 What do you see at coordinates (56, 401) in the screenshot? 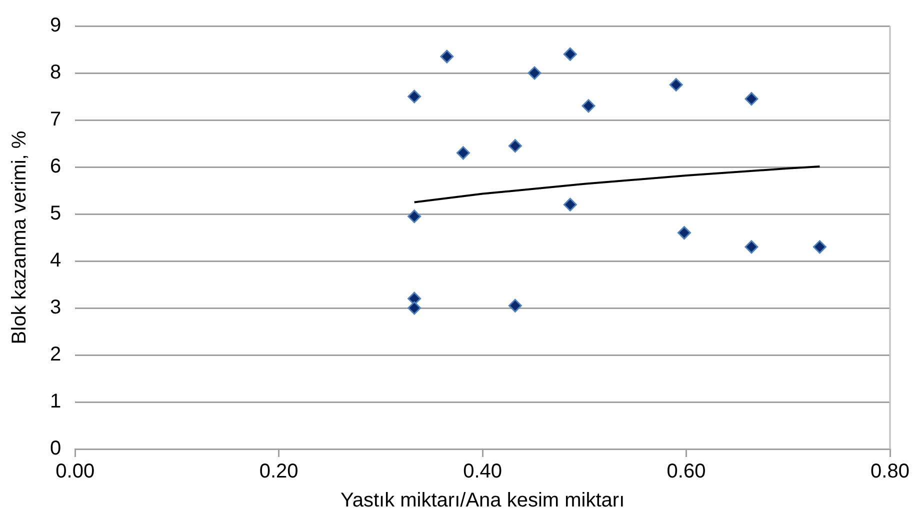
I see `y-tick-label: 1` at bounding box center [56, 401].